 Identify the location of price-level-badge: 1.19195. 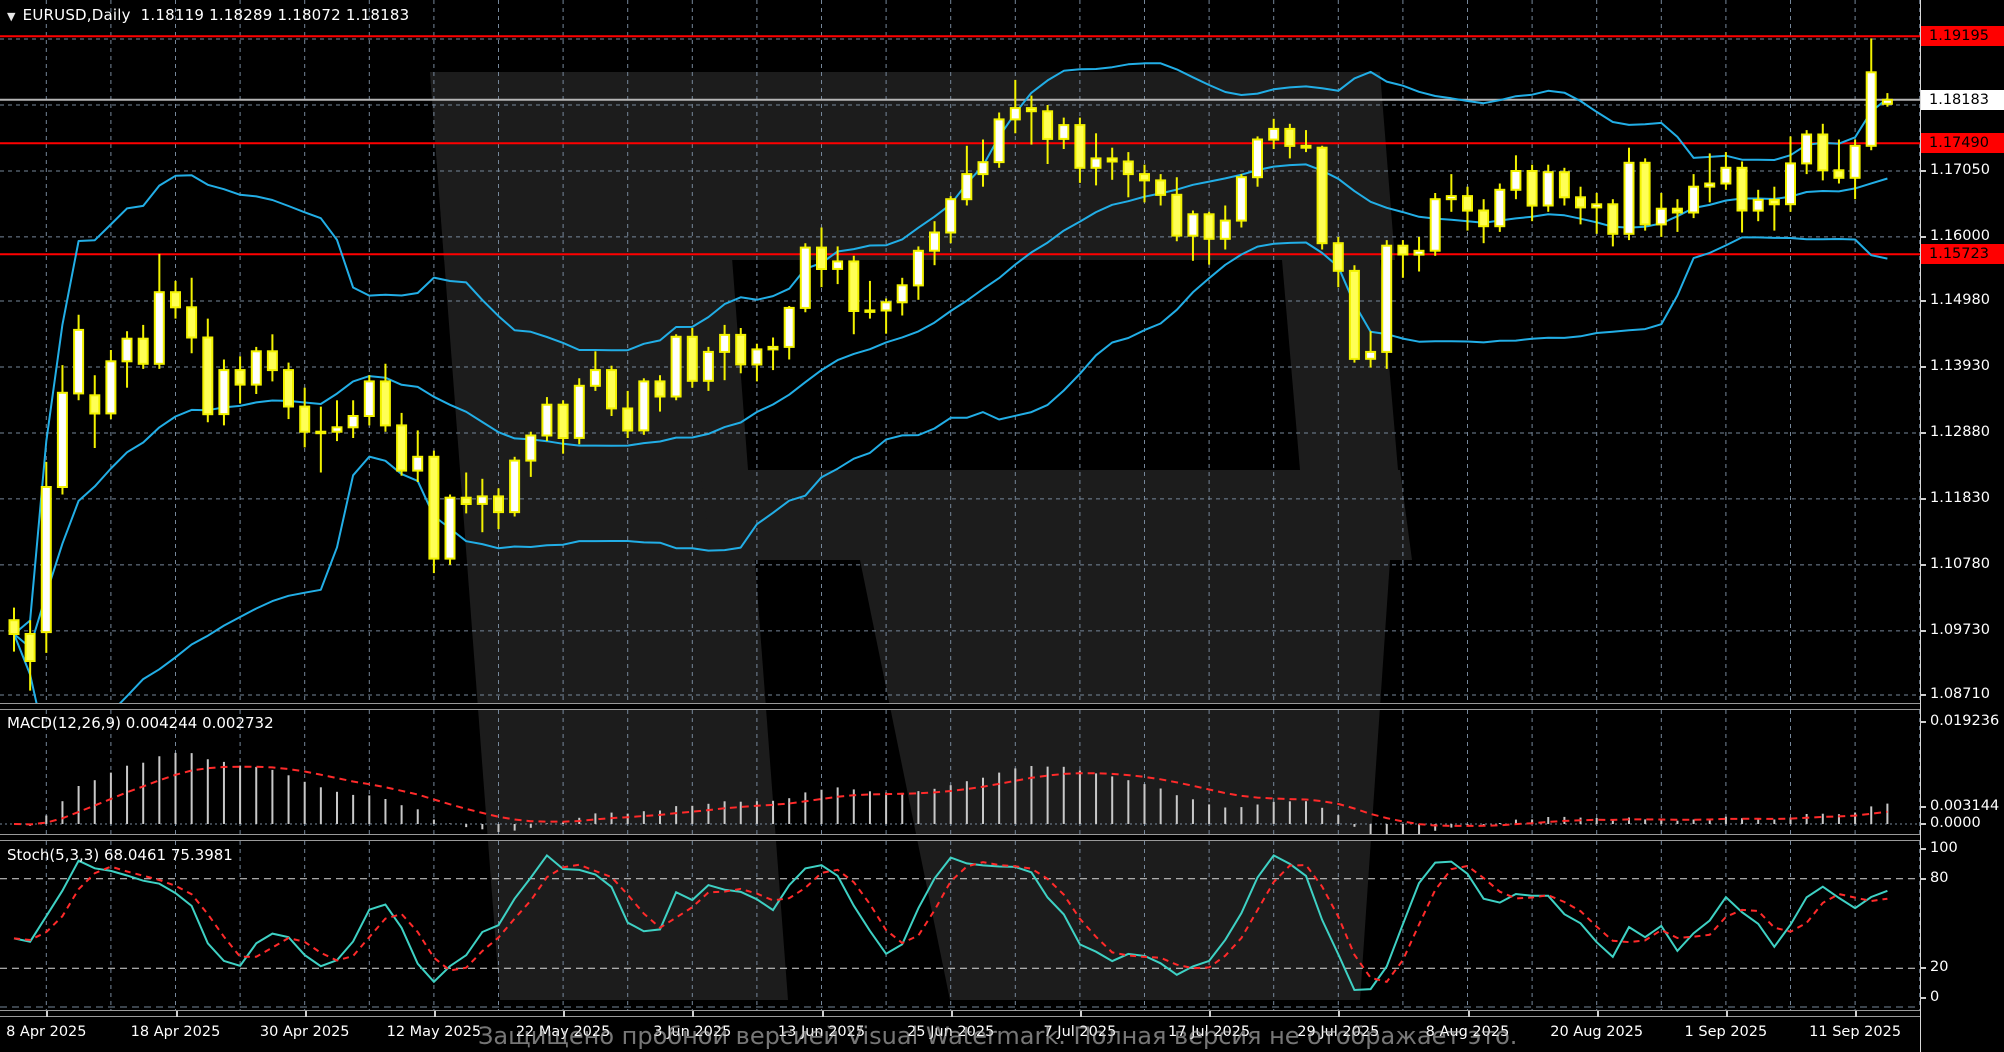
(1962, 36).